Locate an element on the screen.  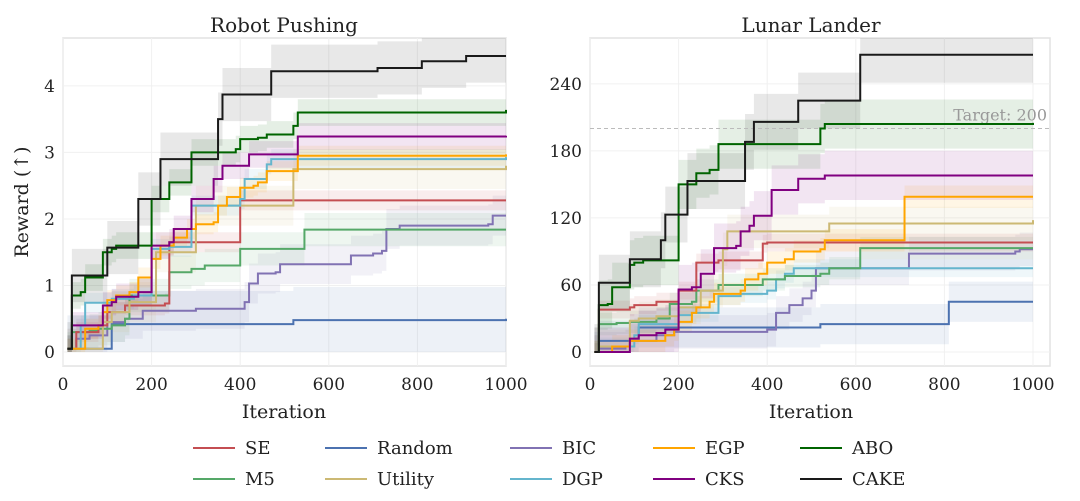
series-line-m5 is located at coordinates (286, 289).